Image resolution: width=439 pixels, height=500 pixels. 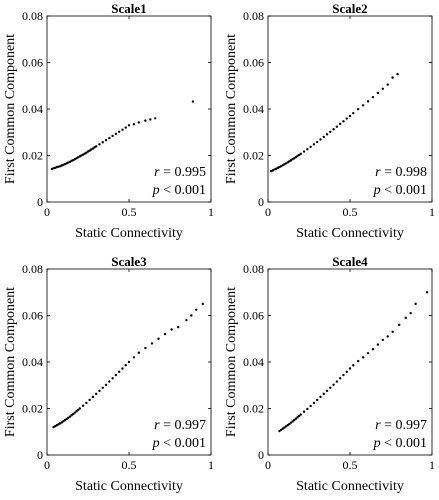 What do you see at coordinates (129, 261) in the screenshot?
I see `chart-title: Scale3` at bounding box center [129, 261].